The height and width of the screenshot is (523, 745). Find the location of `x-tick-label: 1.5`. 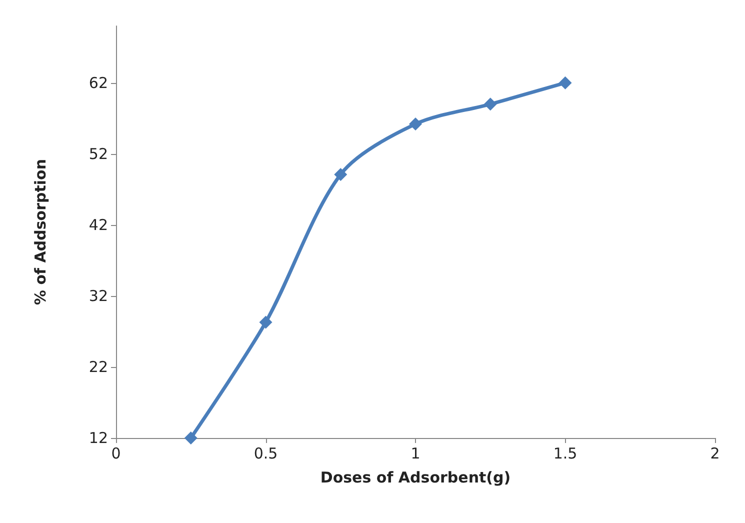

x-tick-label: 1.5 is located at coordinates (565, 453).